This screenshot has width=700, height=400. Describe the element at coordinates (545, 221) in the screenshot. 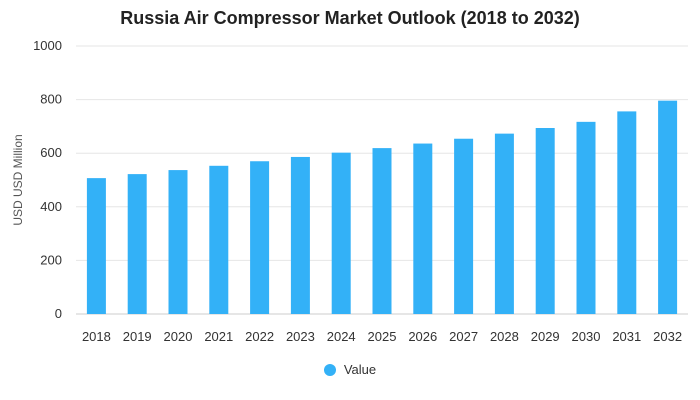

I see `bar-2029` at that location.